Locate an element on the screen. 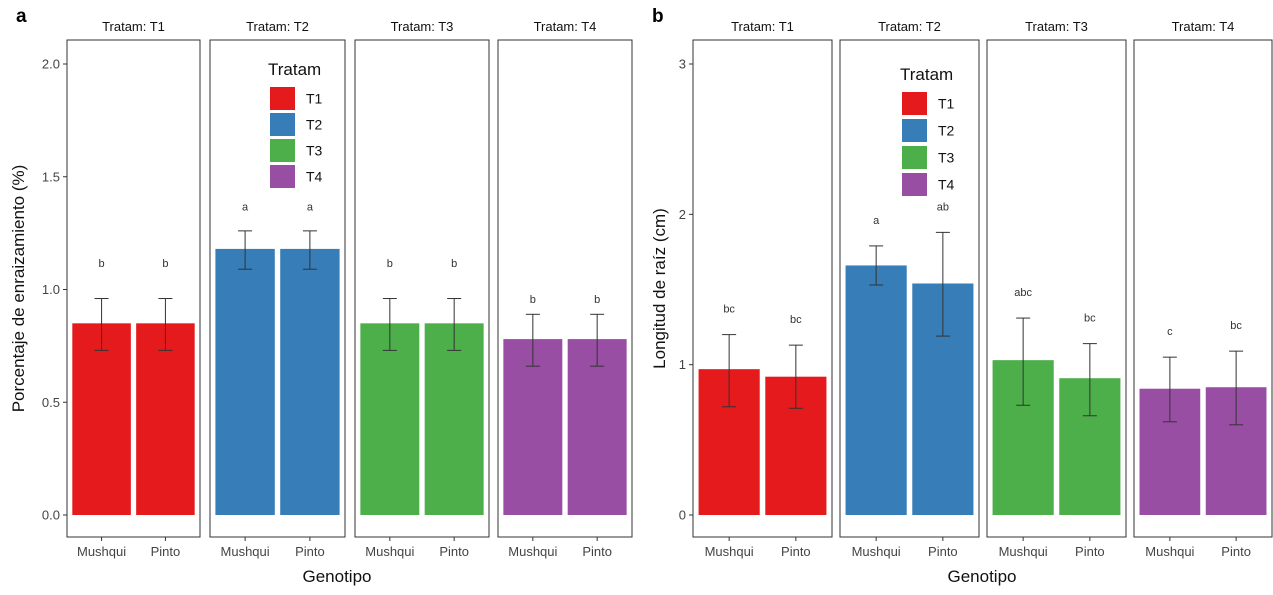 This screenshot has width=1273, height=595. panel-label: b is located at coordinates (658, 16).